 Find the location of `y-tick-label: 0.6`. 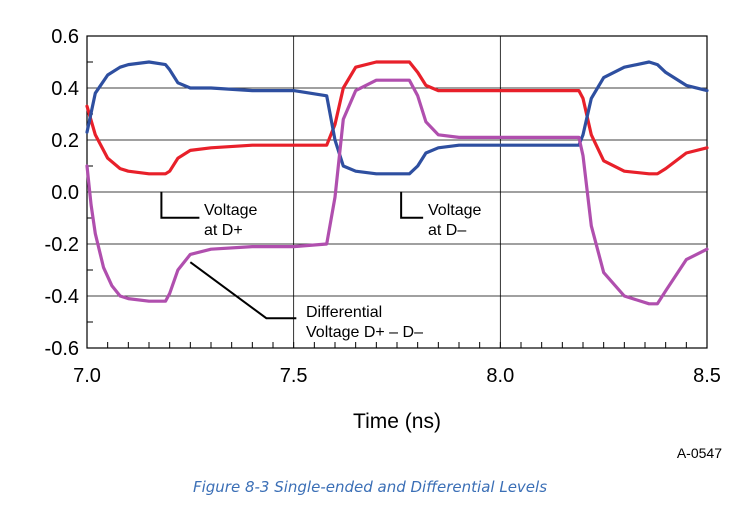

y-tick-label: 0.6 is located at coordinates (65, 37).